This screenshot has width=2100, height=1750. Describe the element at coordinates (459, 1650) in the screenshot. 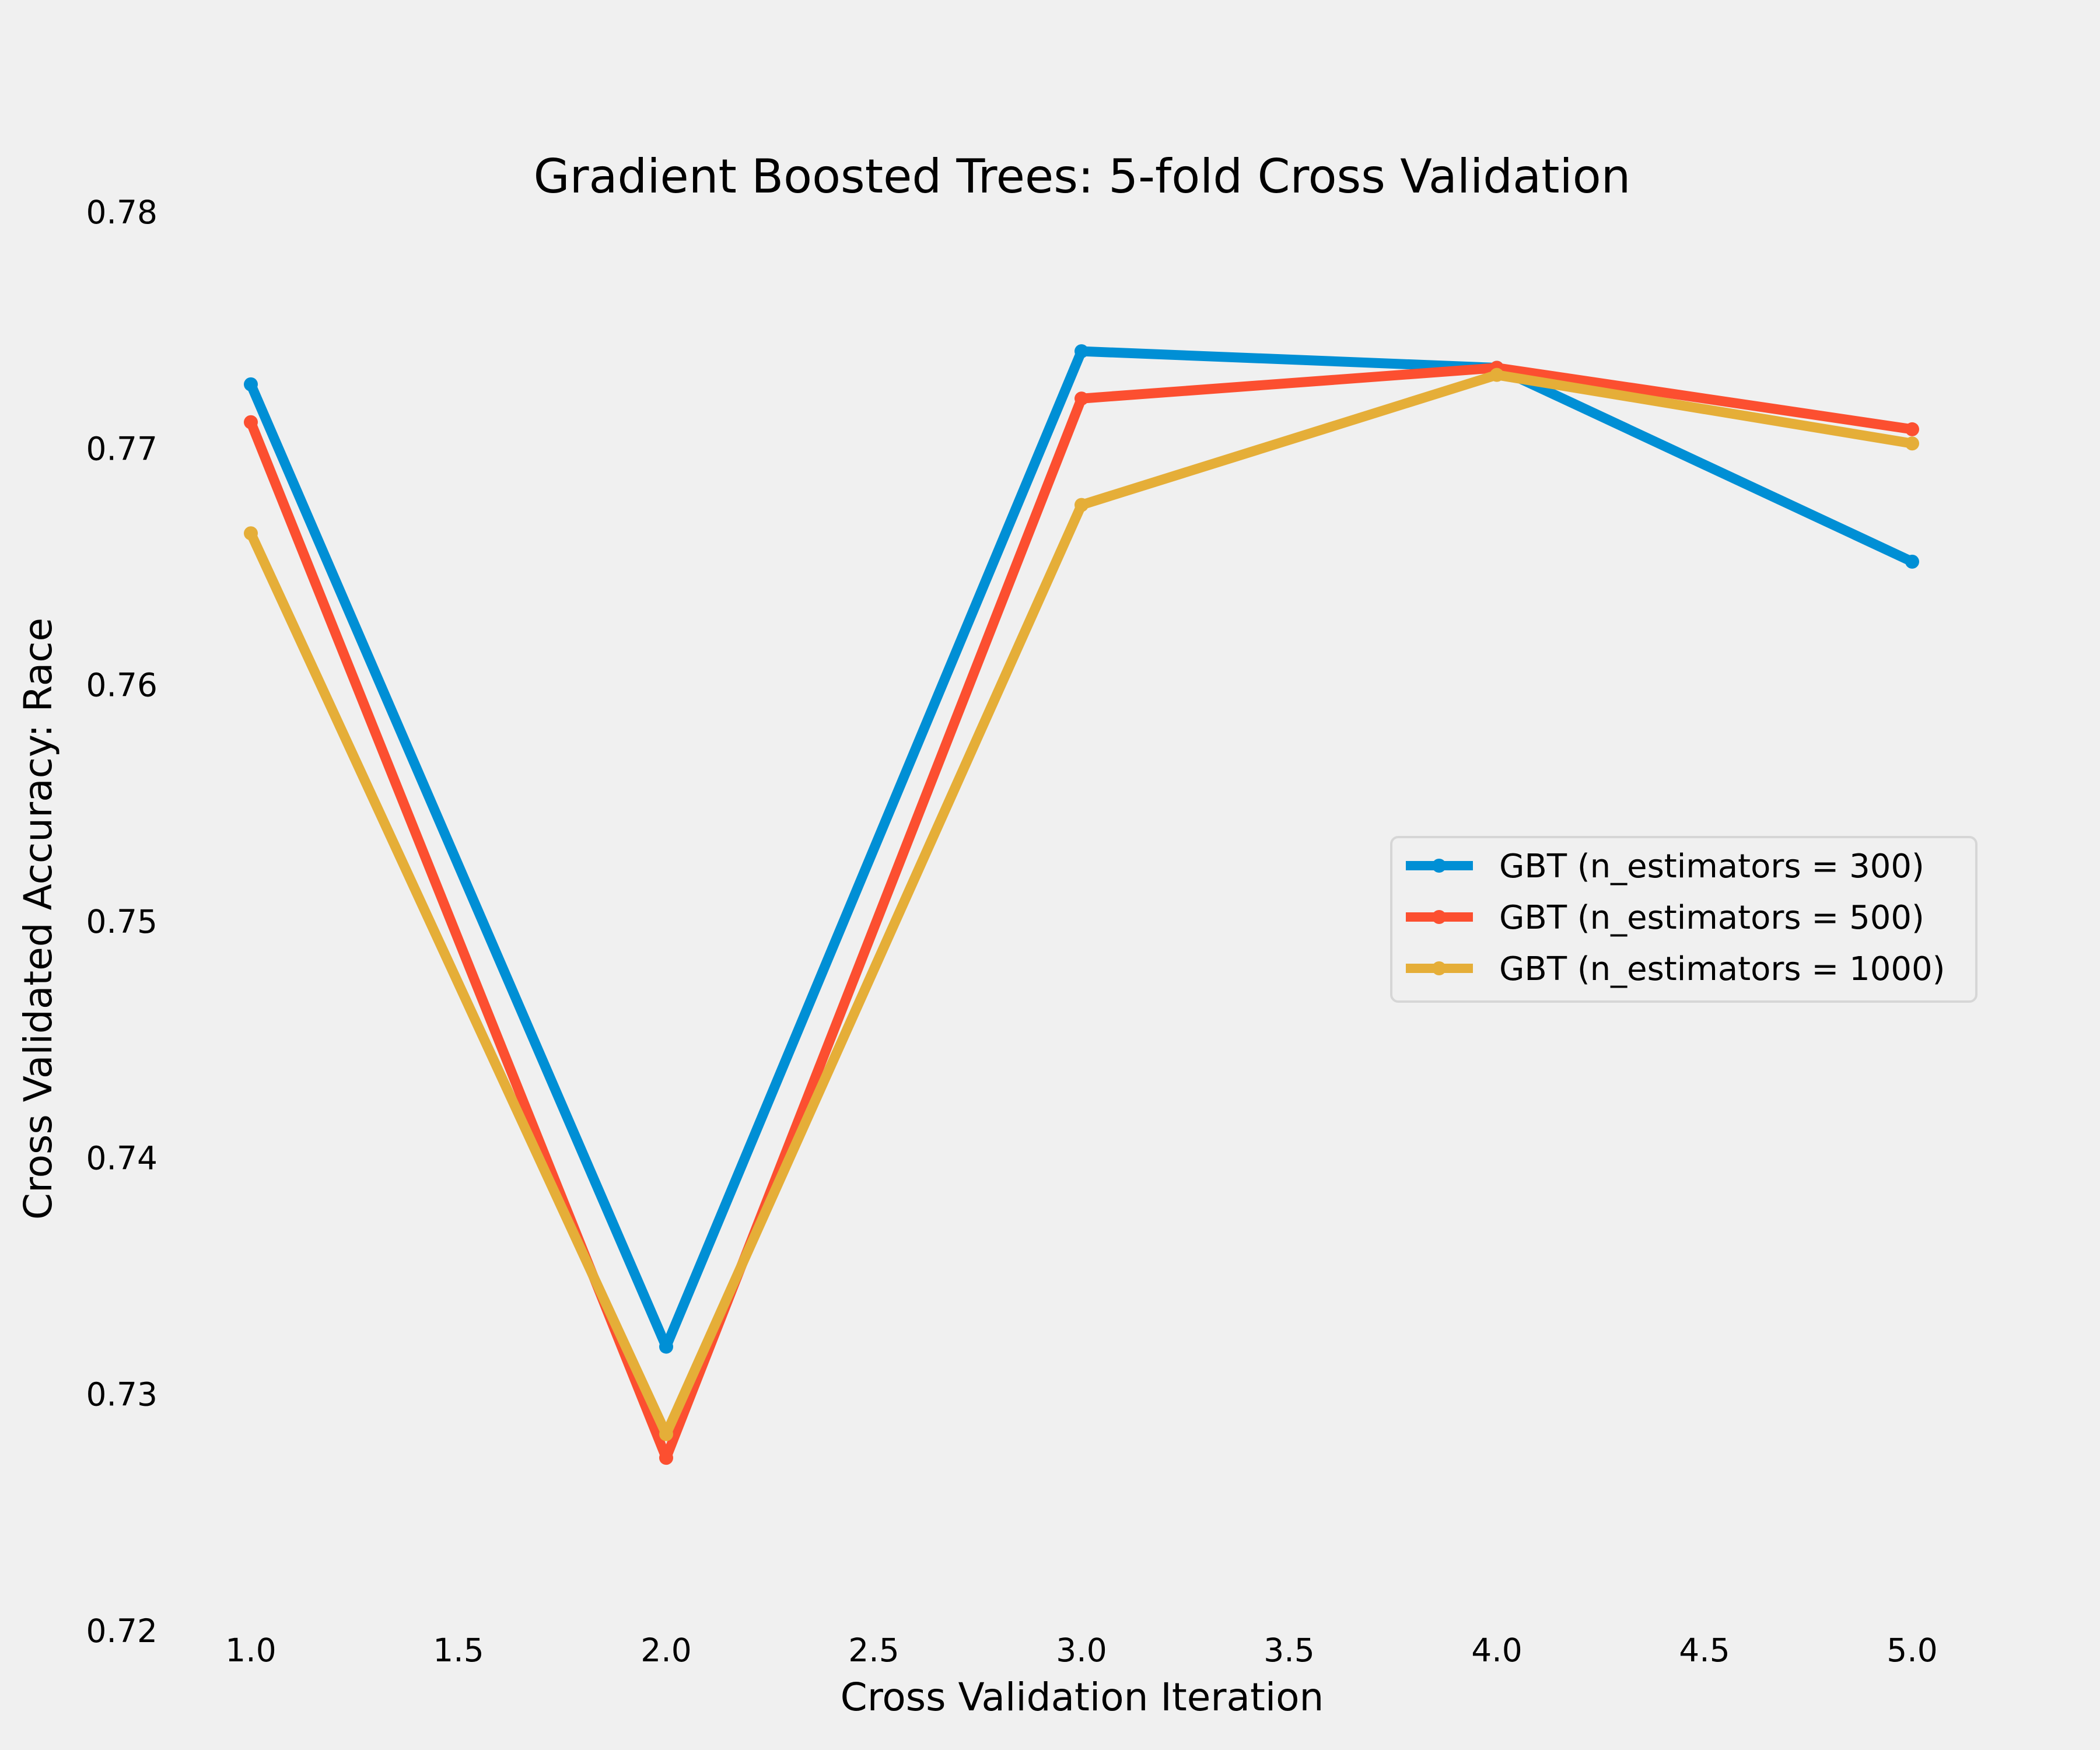

I see `x-tick-label: 1.5` at that location.